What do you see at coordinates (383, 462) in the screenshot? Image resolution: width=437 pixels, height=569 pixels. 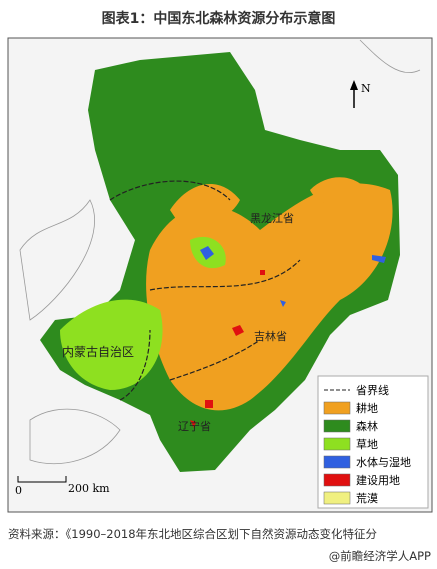 I see `legend-label: 水体与湿地` at bounding box center [383, 462].